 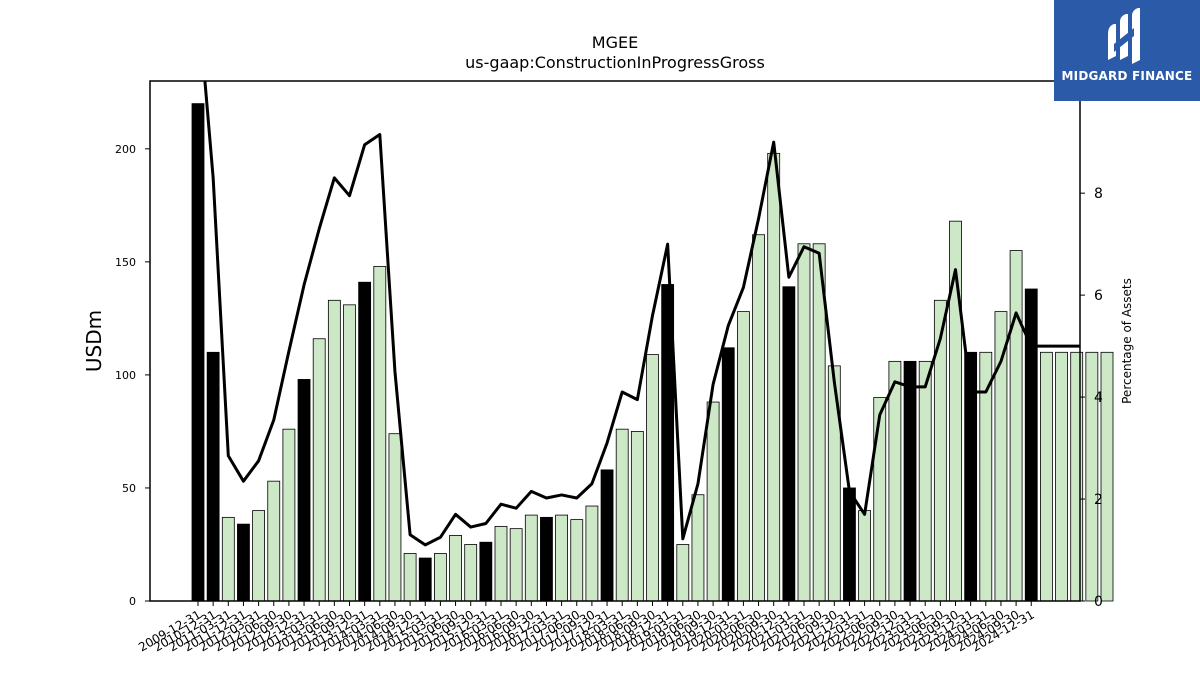 What do you see at coordinates (125, 149) in the screenshot?
I see `y-tick-label: 200` at bounding box center [125, 149].